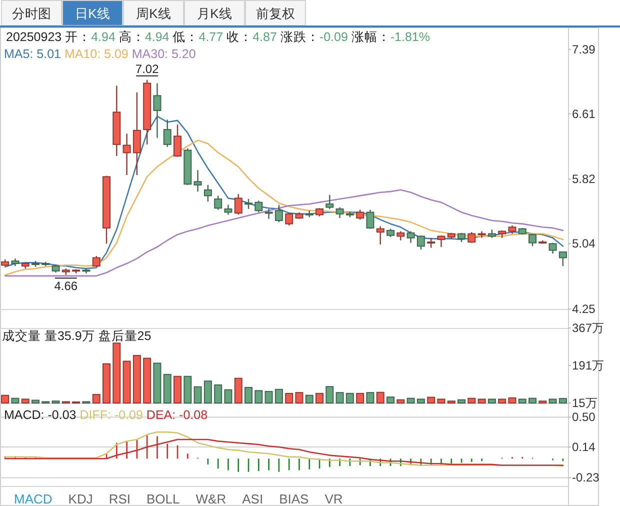  What do you see at coordinates (153, 13) in the screenshot?
I see `text: 周K线` at bounding box center [153, 13].